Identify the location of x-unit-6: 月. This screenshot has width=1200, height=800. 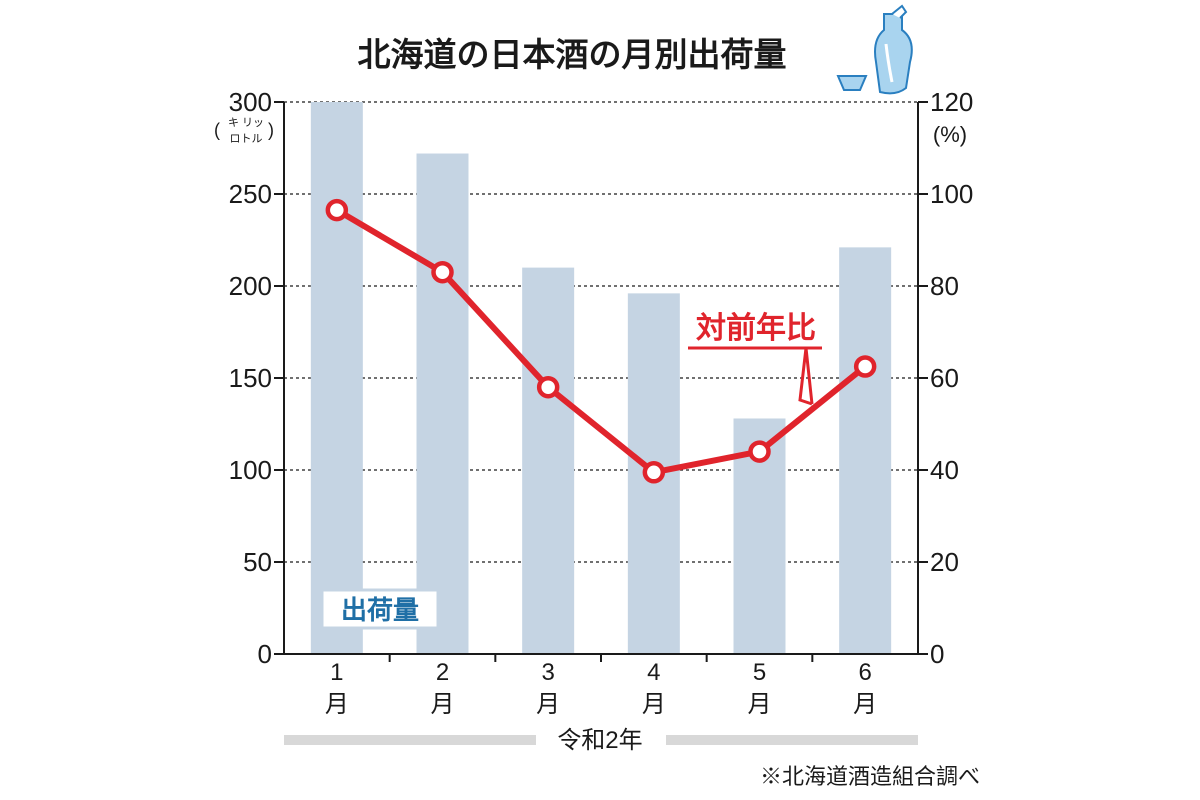
(865, 704).